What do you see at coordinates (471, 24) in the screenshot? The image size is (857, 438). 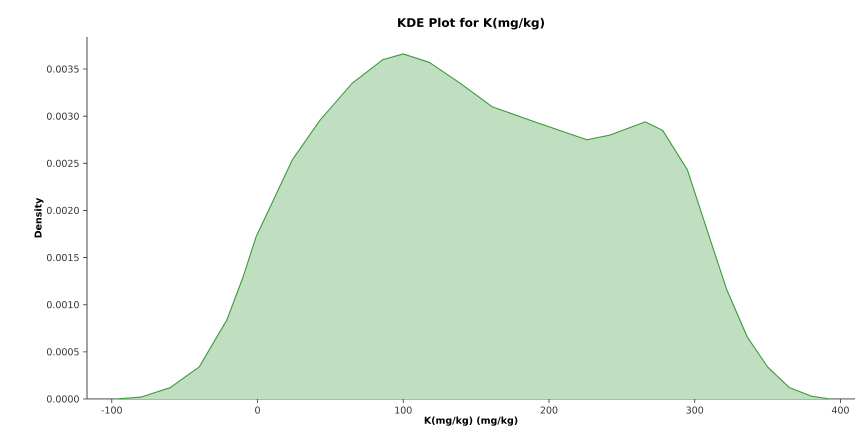 I see `chart-title: KDE Plot for K(mg/kg)` at bounding box center [471, 24].